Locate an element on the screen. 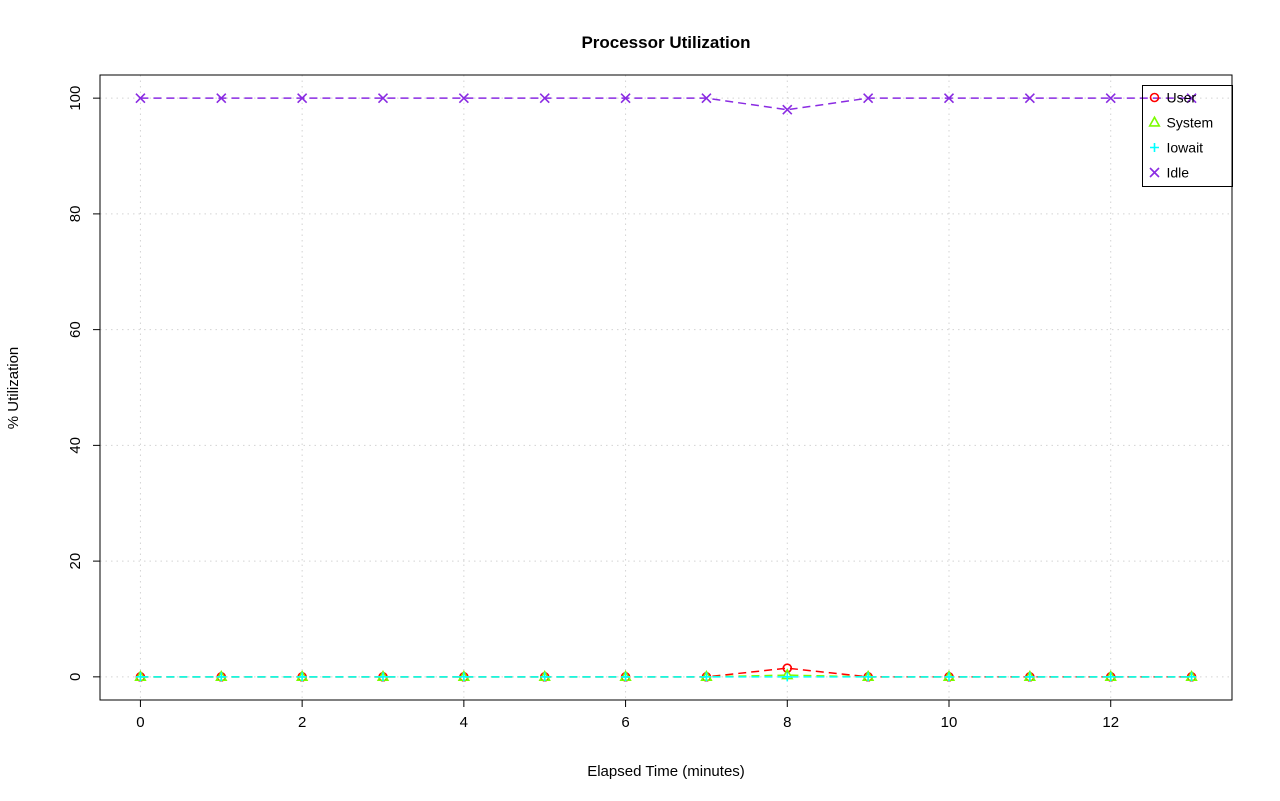  series-system is located at coordinates (666, 675).